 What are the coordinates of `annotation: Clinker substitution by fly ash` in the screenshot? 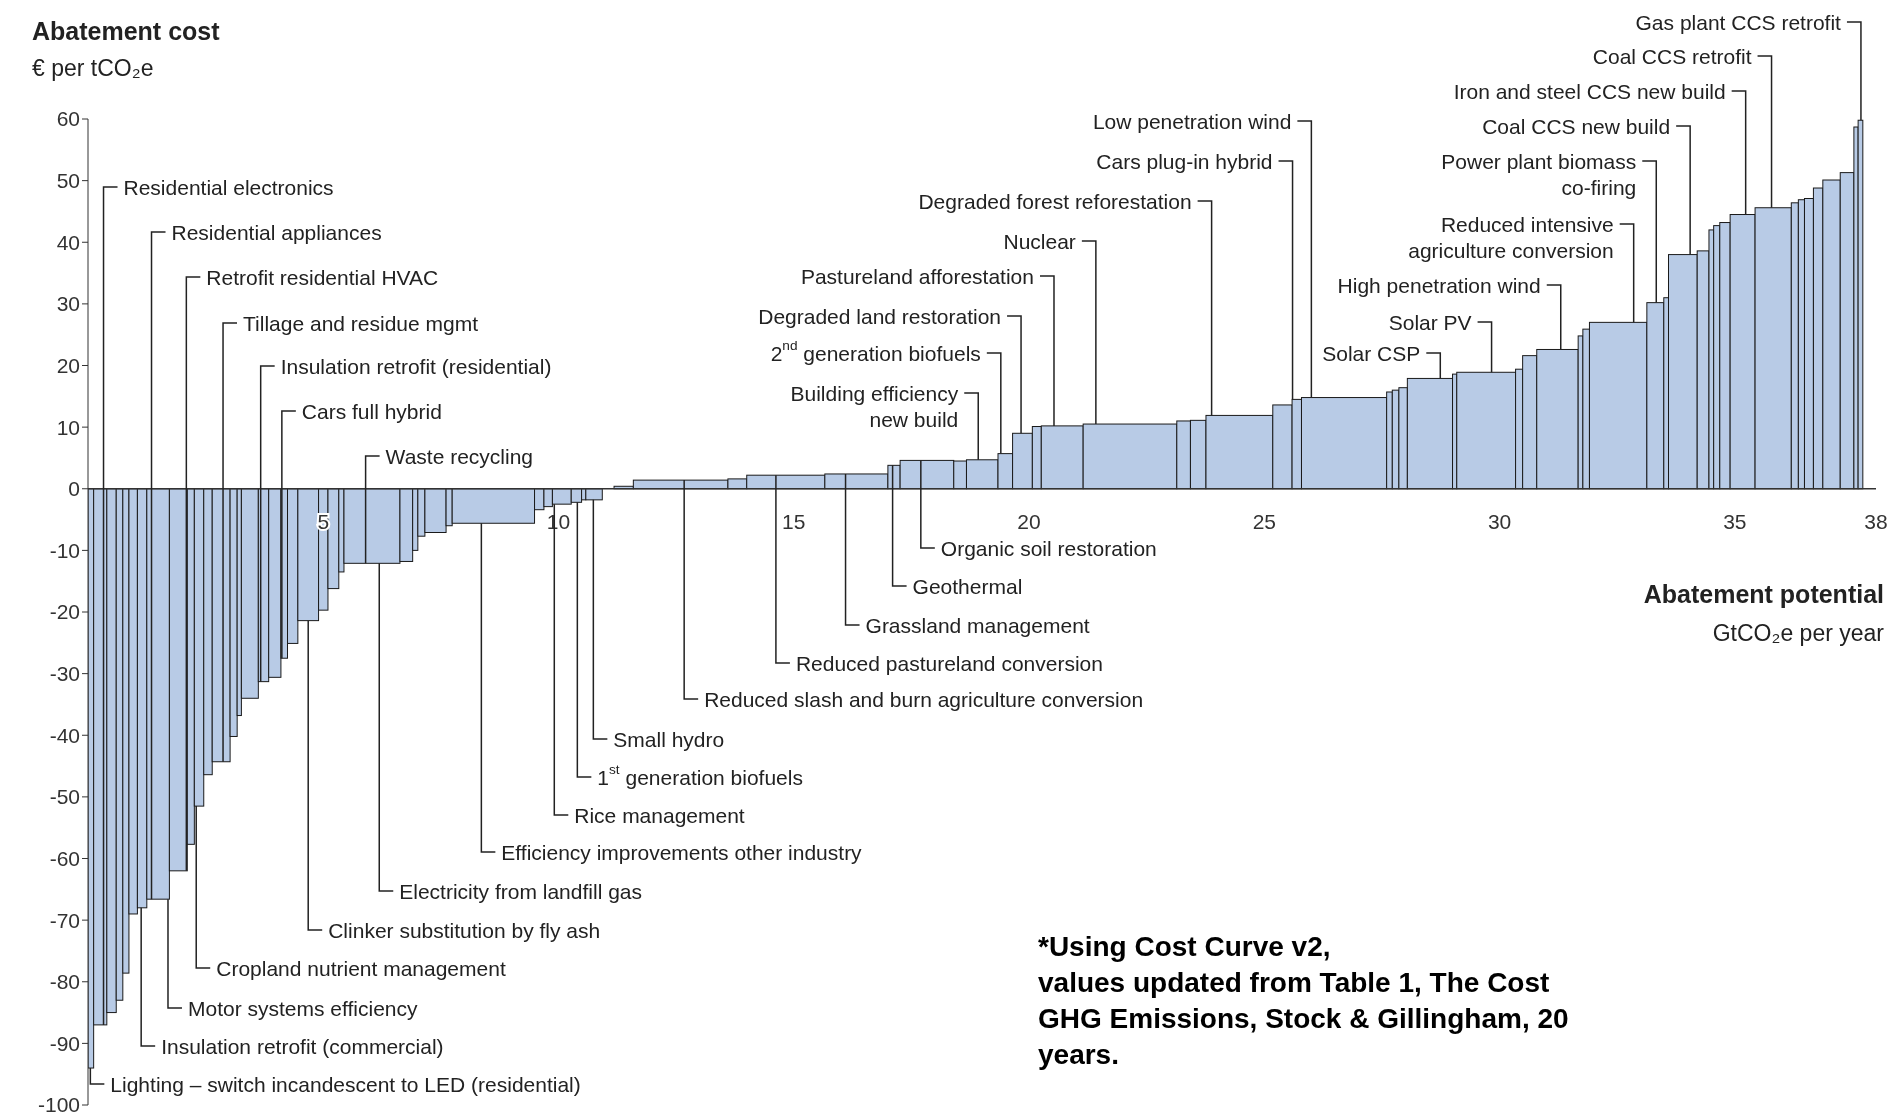 It's located at (464, 930).